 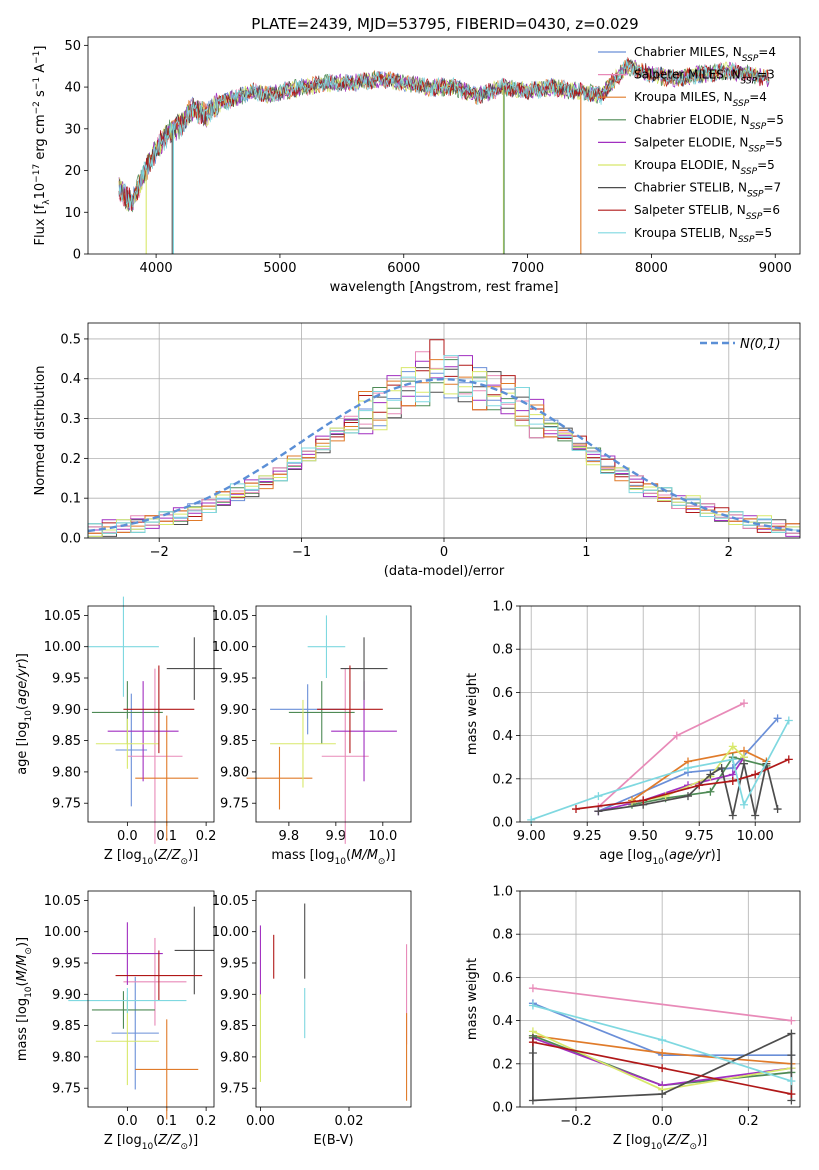 I want to click on x-axis-label: Z [log10(Z/Z⊙)], so click(x=660, y=1142).